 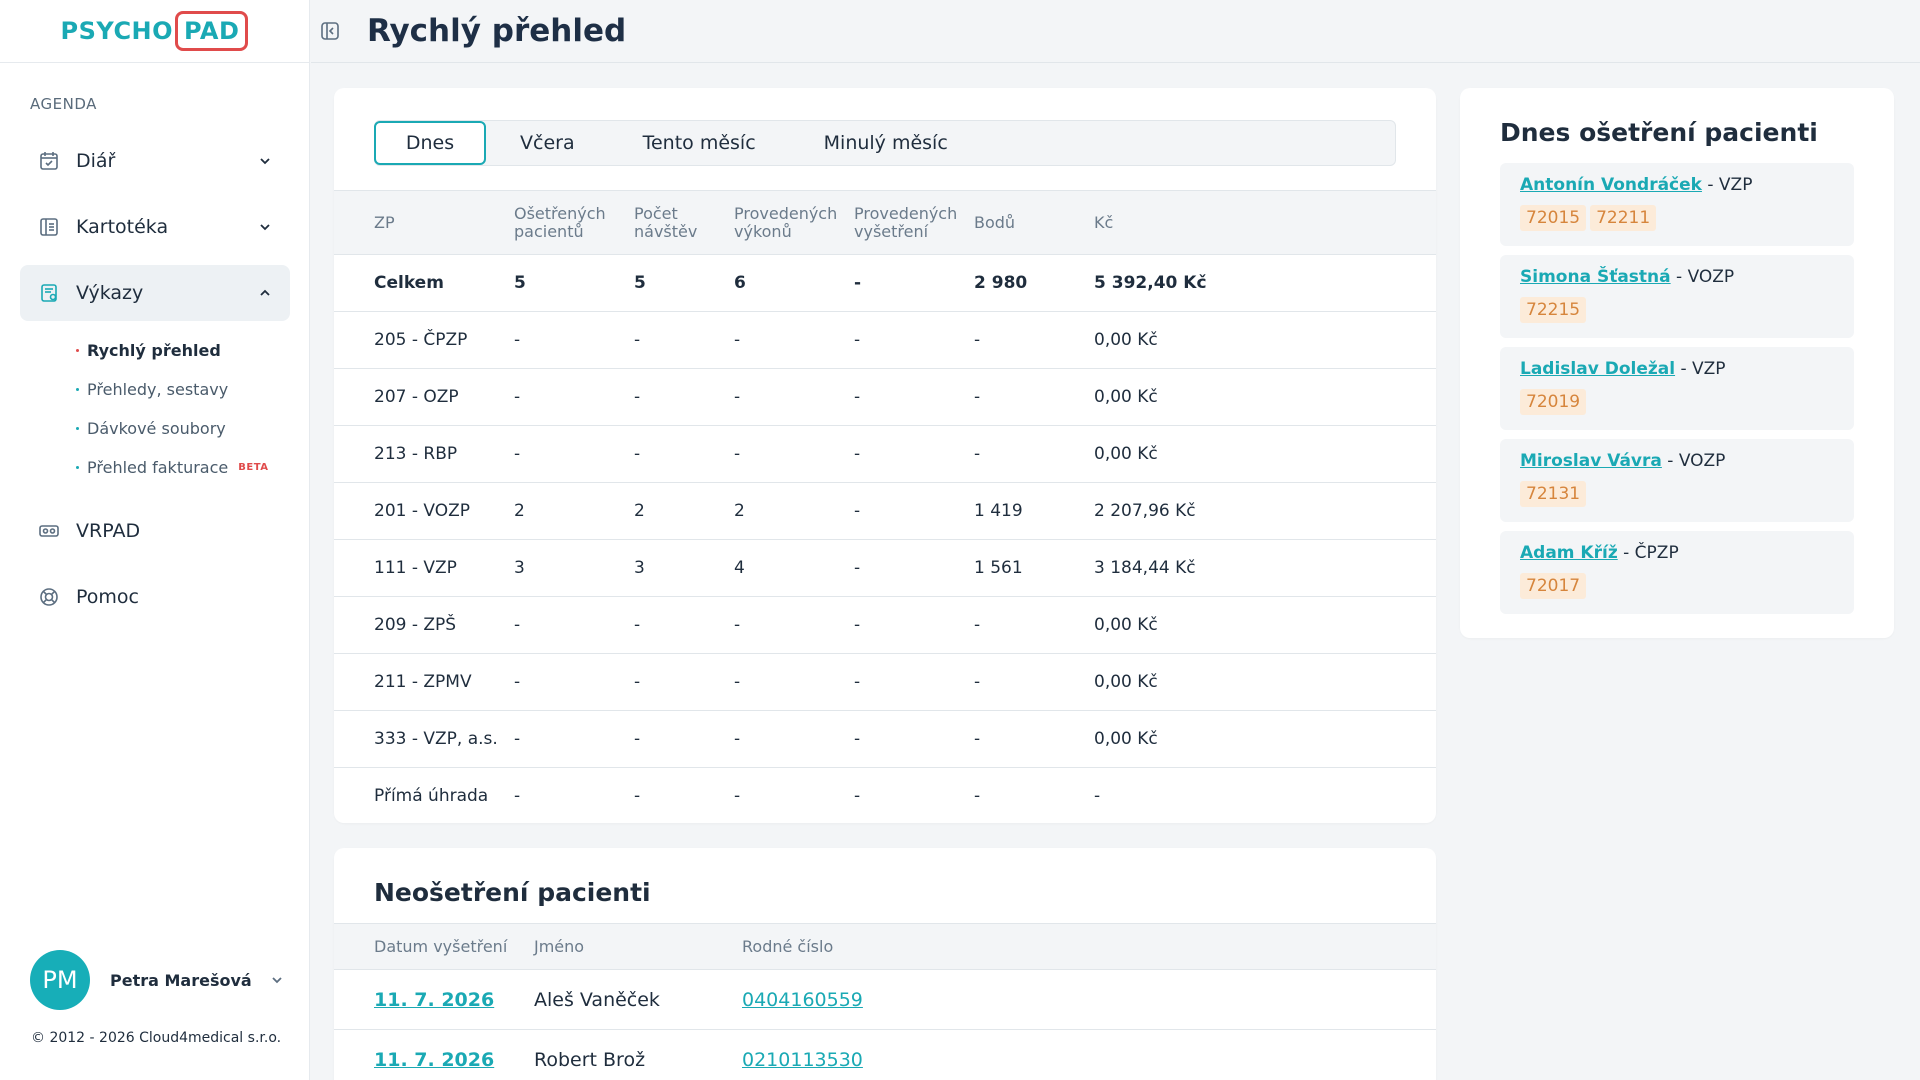 I want to click on table-cell: Celkem, so click(x=424, y=283).